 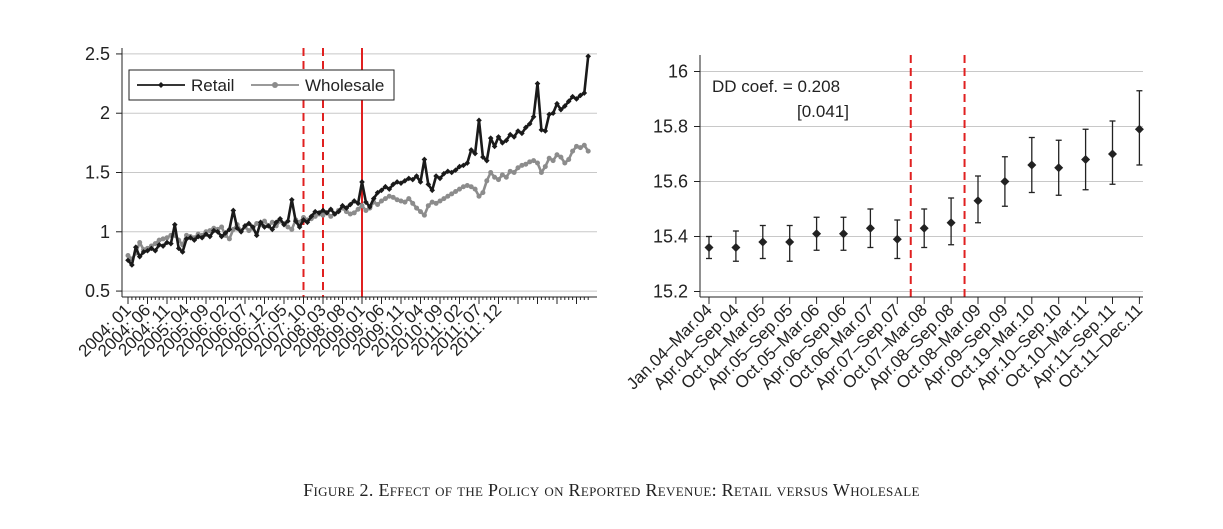 I want to click on dd-coefficient-label: DD coef. = 0.208, so click(x=776, y=86).